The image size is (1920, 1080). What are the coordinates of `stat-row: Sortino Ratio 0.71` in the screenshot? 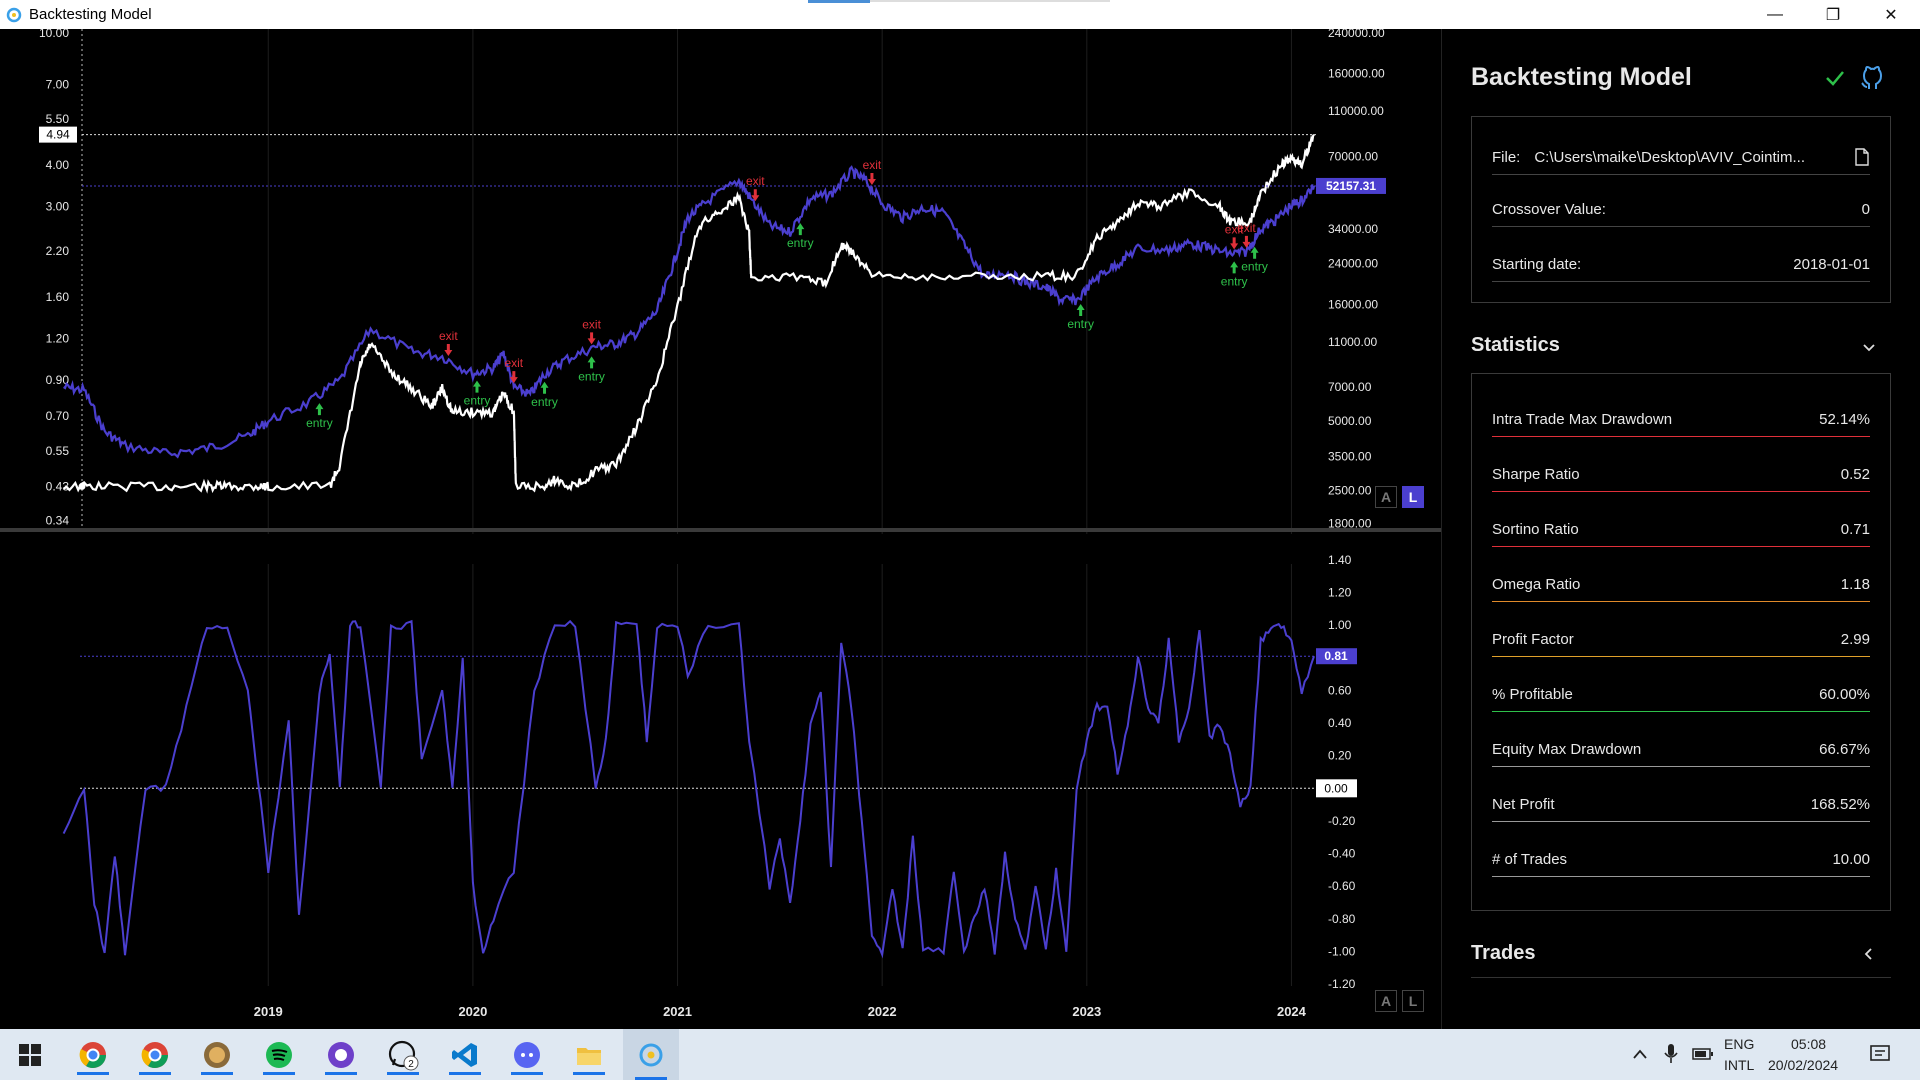 It's located at (1681, 534).